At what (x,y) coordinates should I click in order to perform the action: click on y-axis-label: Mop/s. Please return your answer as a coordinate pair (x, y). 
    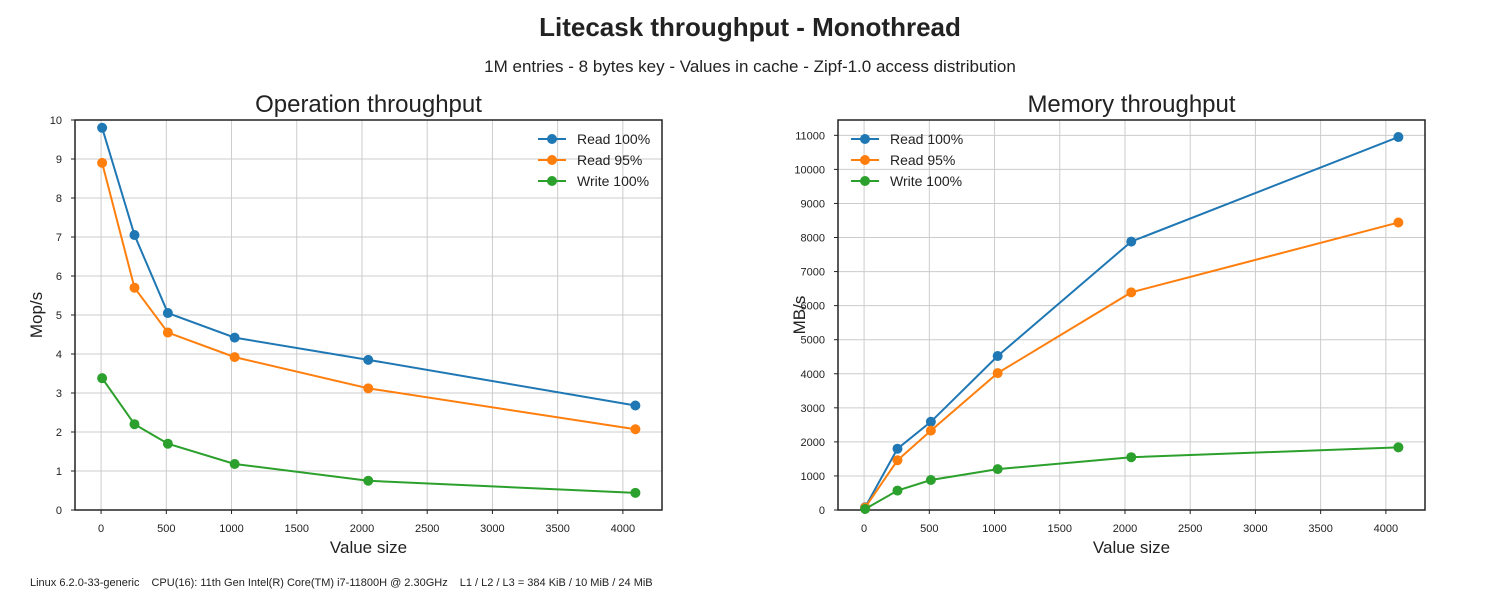
    Looking at the image, I should click on (36, 315).